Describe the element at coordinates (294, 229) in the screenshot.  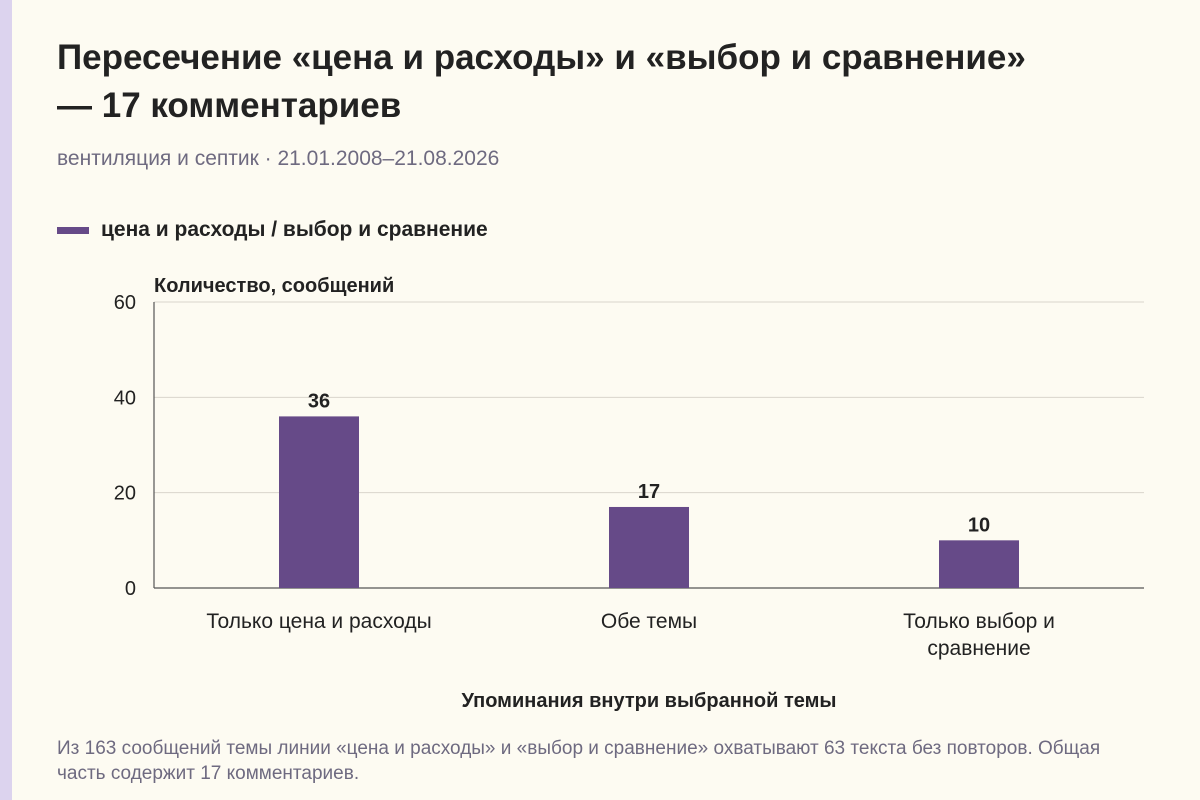
I see `legend-label: цена и расходы / выбор и сравнение` at that location.